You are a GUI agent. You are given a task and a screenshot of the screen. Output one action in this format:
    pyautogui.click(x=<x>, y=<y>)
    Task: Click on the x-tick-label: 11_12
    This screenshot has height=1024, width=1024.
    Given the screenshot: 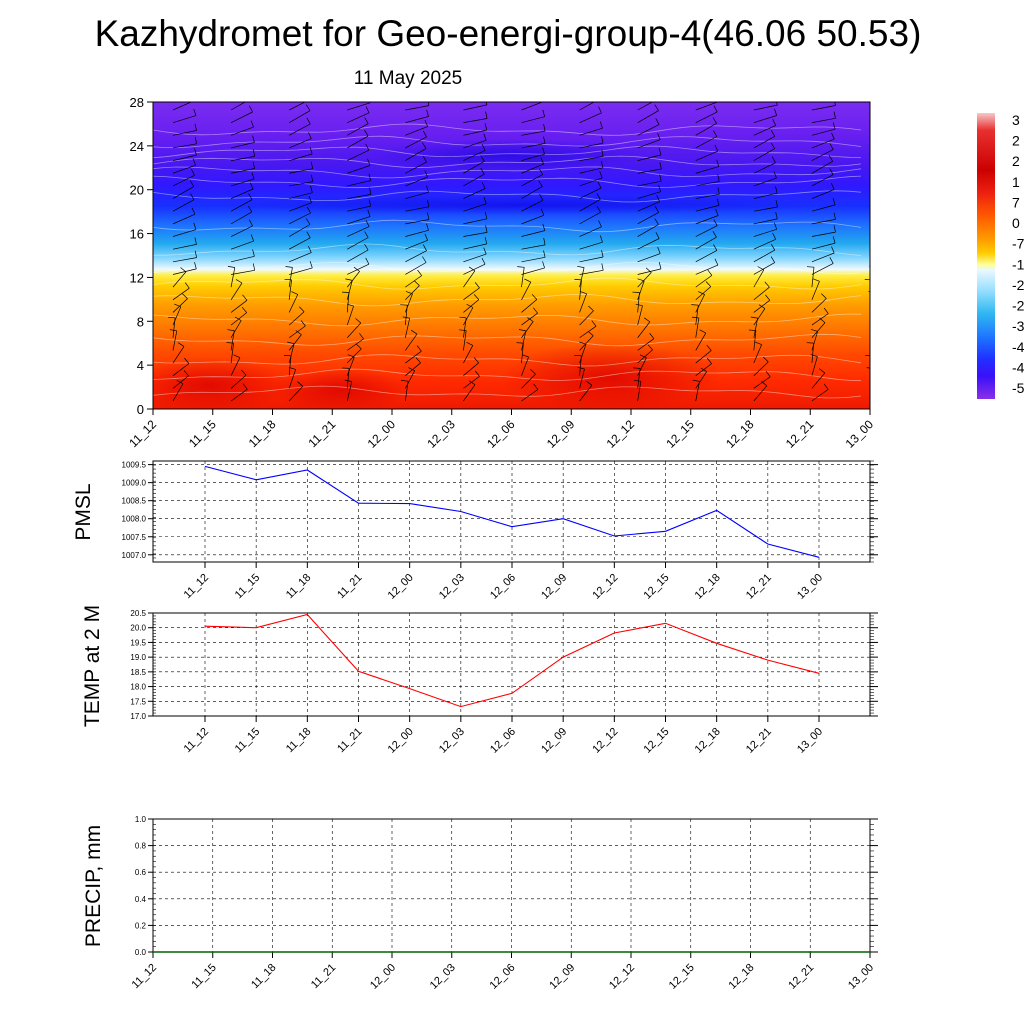 What is the action you would take?
    pyautogui.click(x=142, y=433)
    